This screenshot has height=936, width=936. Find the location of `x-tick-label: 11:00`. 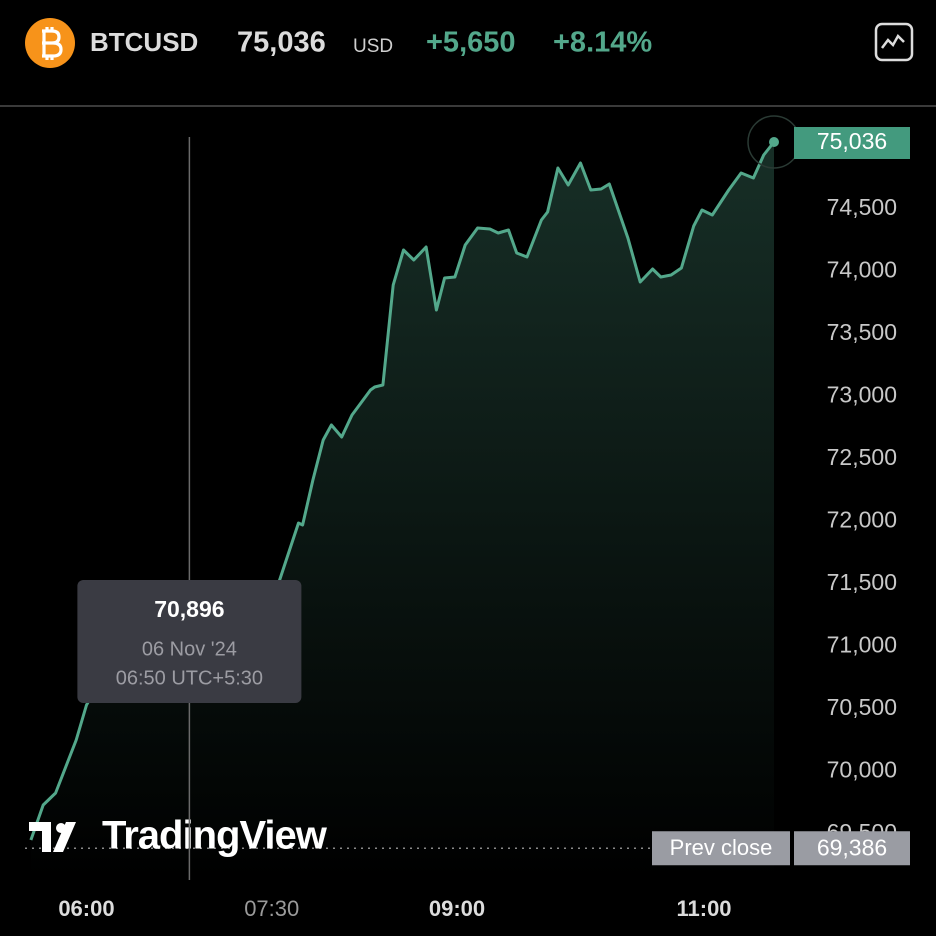

x-tick-label: 11:00 is located at coordinates (703, 908).